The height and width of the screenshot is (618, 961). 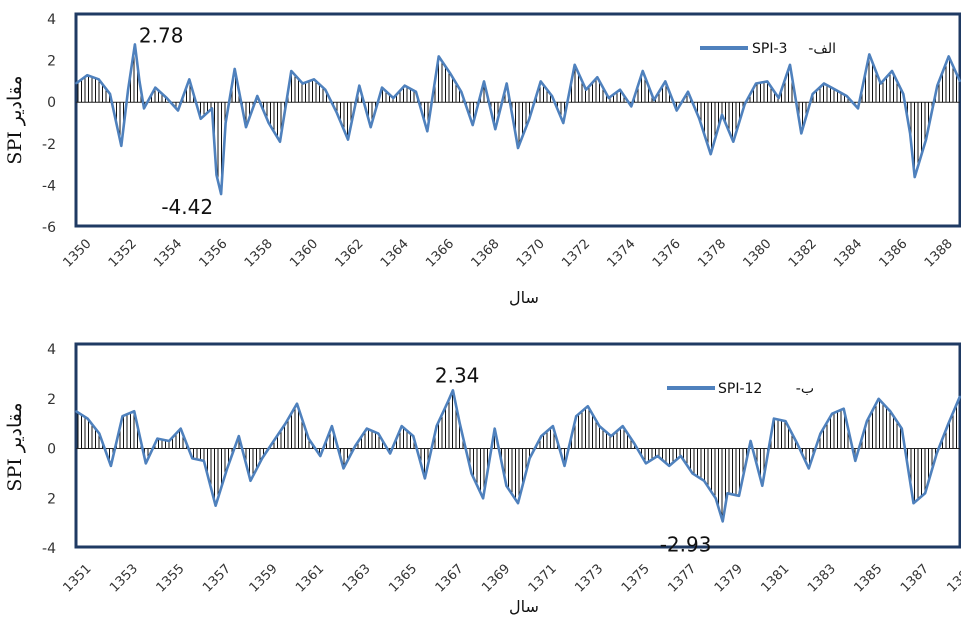 I want to click on y-tick-label: 4, so click(x=51, y=350).